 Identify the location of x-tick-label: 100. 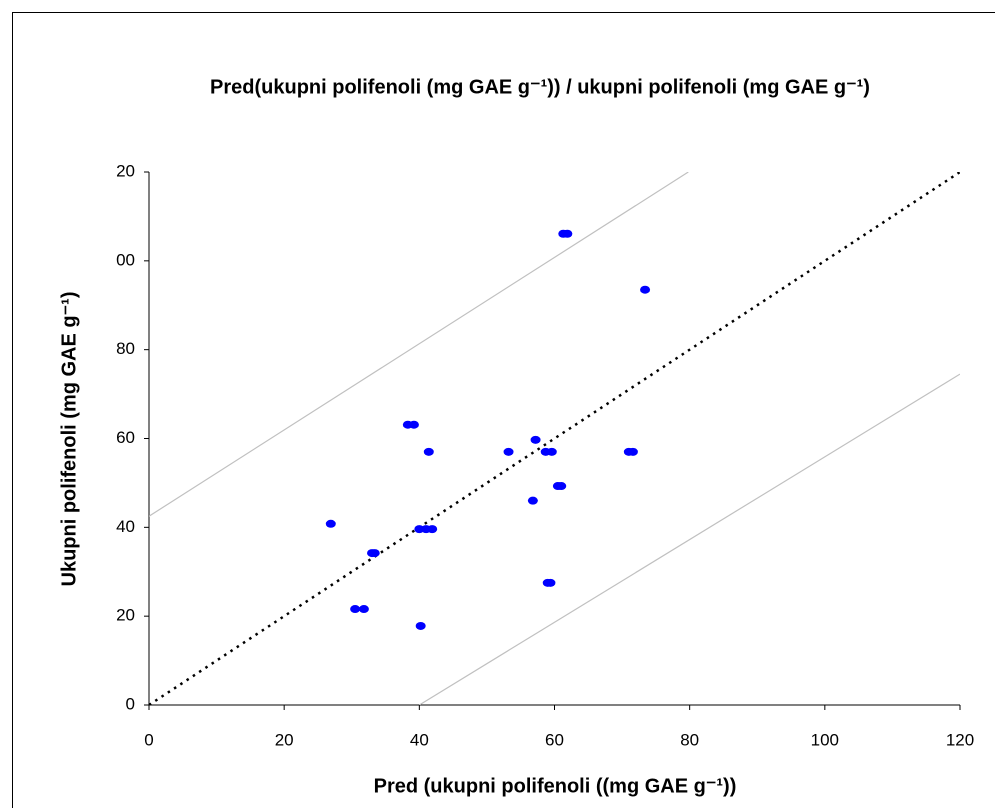
(825, 739).